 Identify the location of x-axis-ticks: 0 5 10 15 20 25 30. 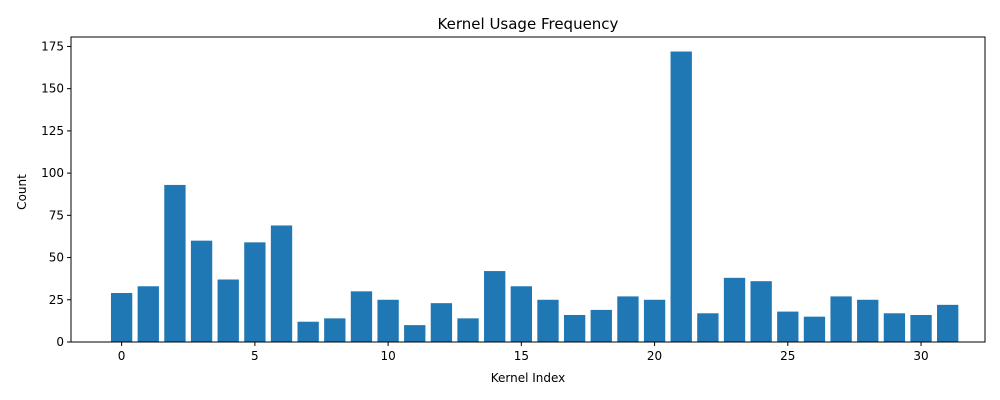
(523, 352).